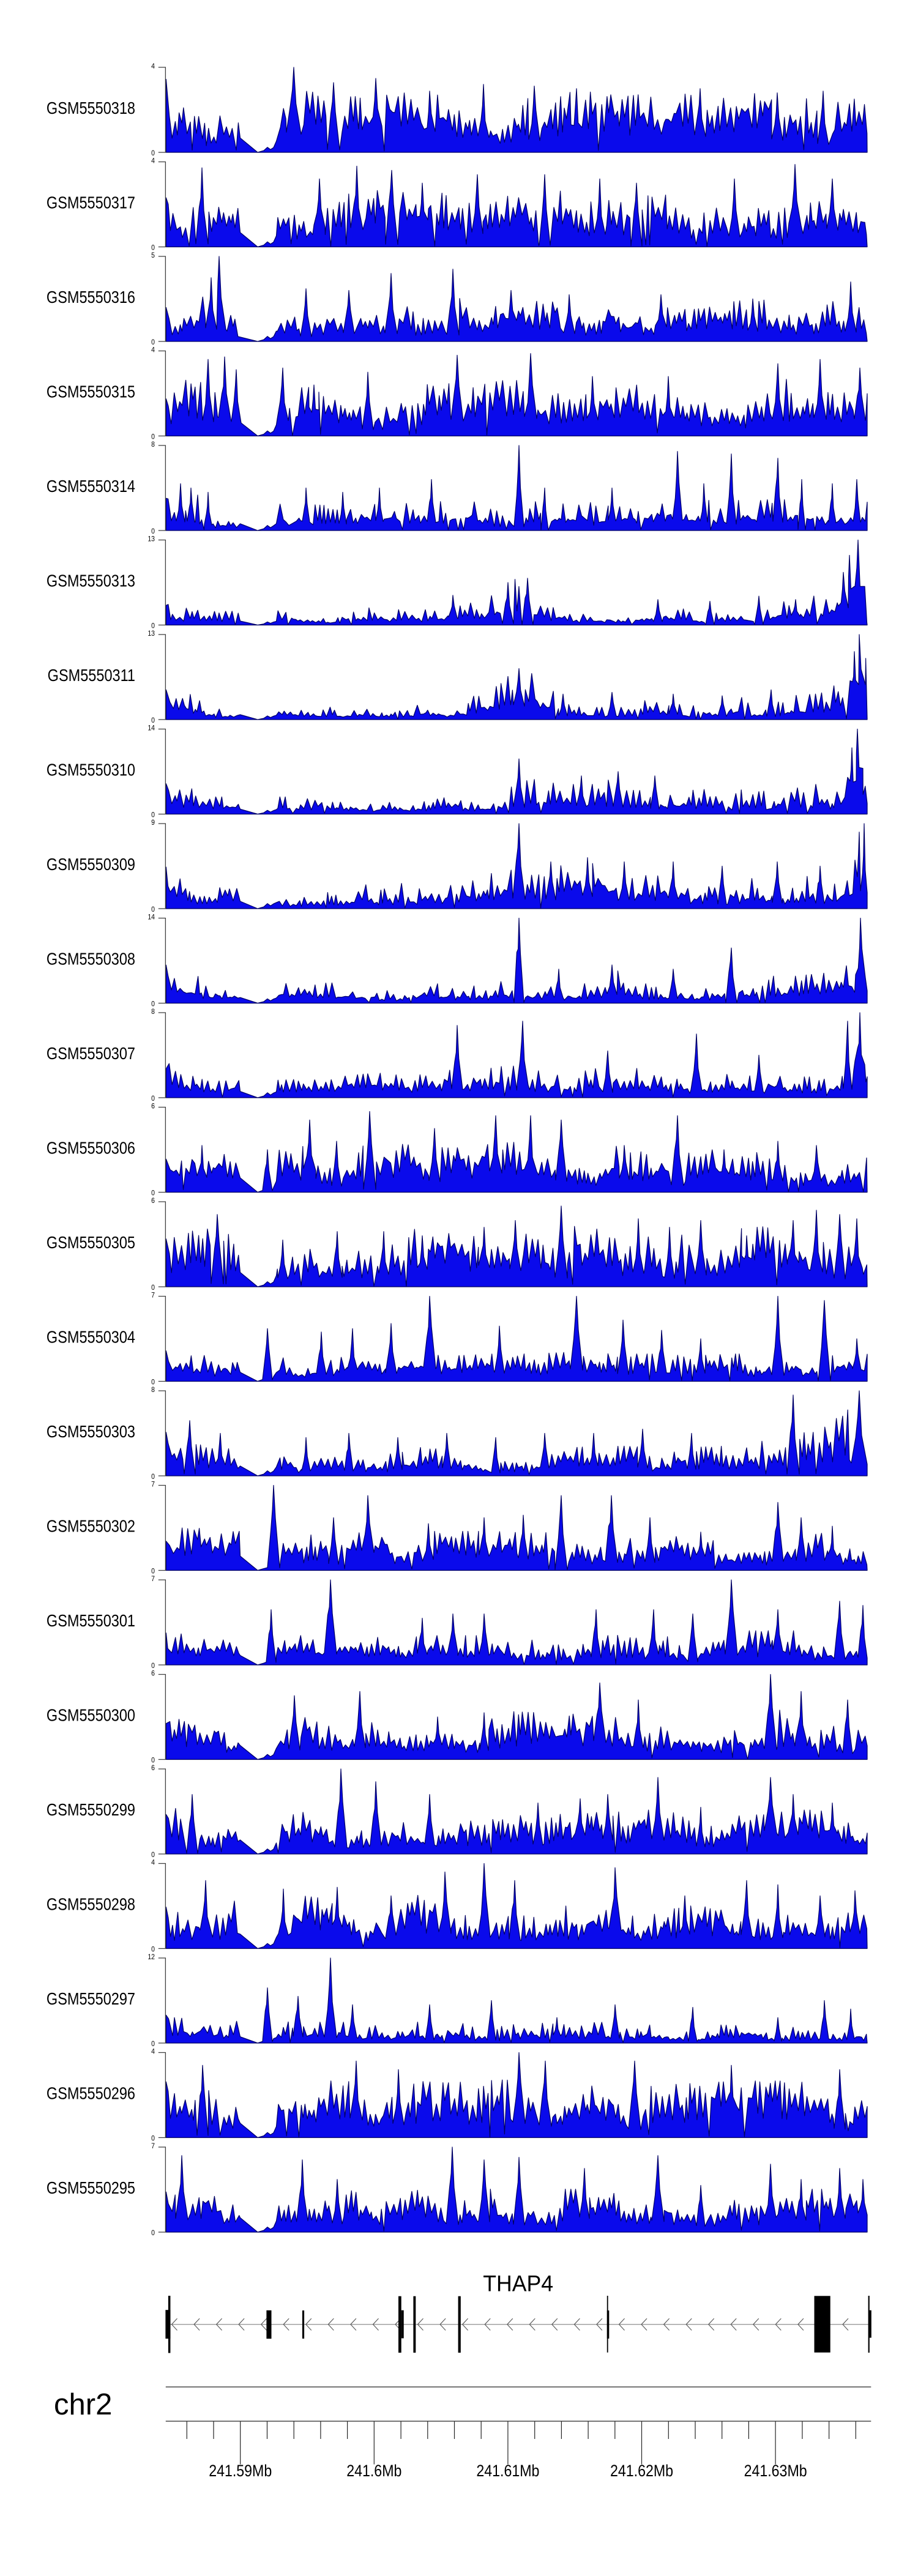  I want to click on svg-text: GSM5550307, so click(91, 1054).